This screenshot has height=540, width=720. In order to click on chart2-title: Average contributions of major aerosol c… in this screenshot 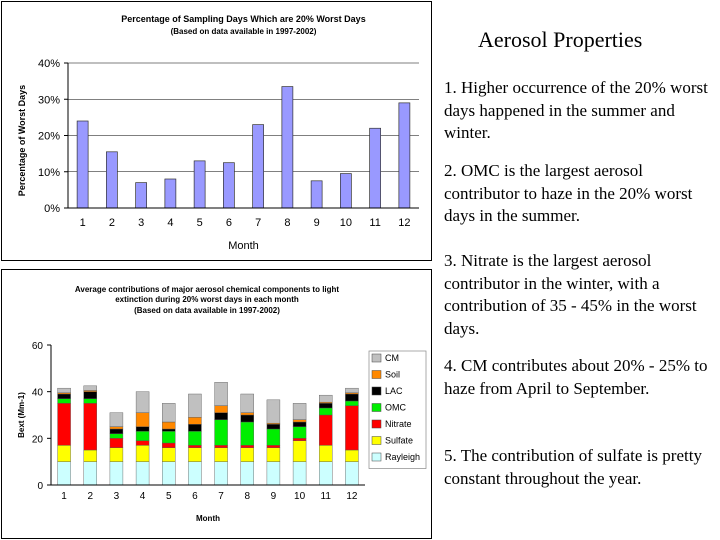, I will do `click(207, 289)`.